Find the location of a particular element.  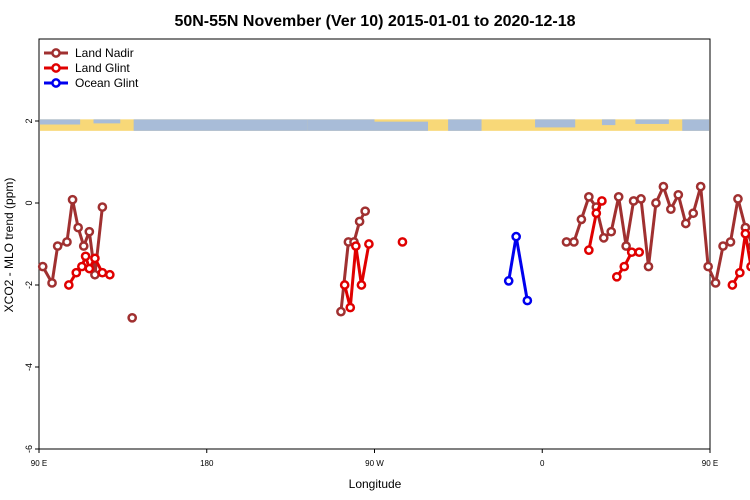

x-axis: 90 E 180 90 W 0 90 E is located at coordinates (374, 458).